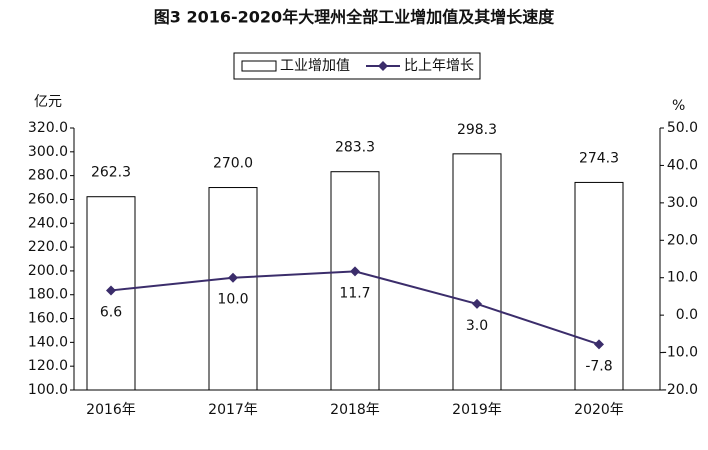 This screenshot has width=708, height=450. Describe the element at coordinates (48, 152) in the screenshot. I see `y-tick-label: 300.0` at that location.